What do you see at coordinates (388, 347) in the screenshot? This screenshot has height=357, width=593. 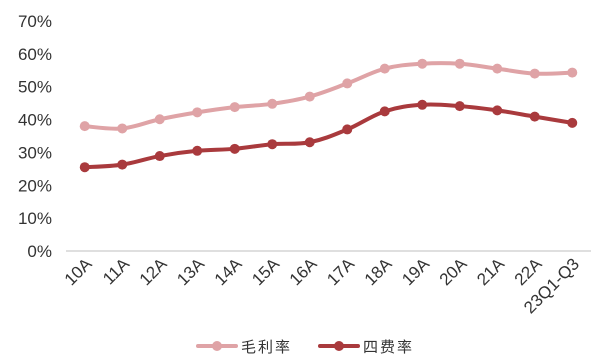 I see `legend-label: 四费率` at bounding box center [388, 347].